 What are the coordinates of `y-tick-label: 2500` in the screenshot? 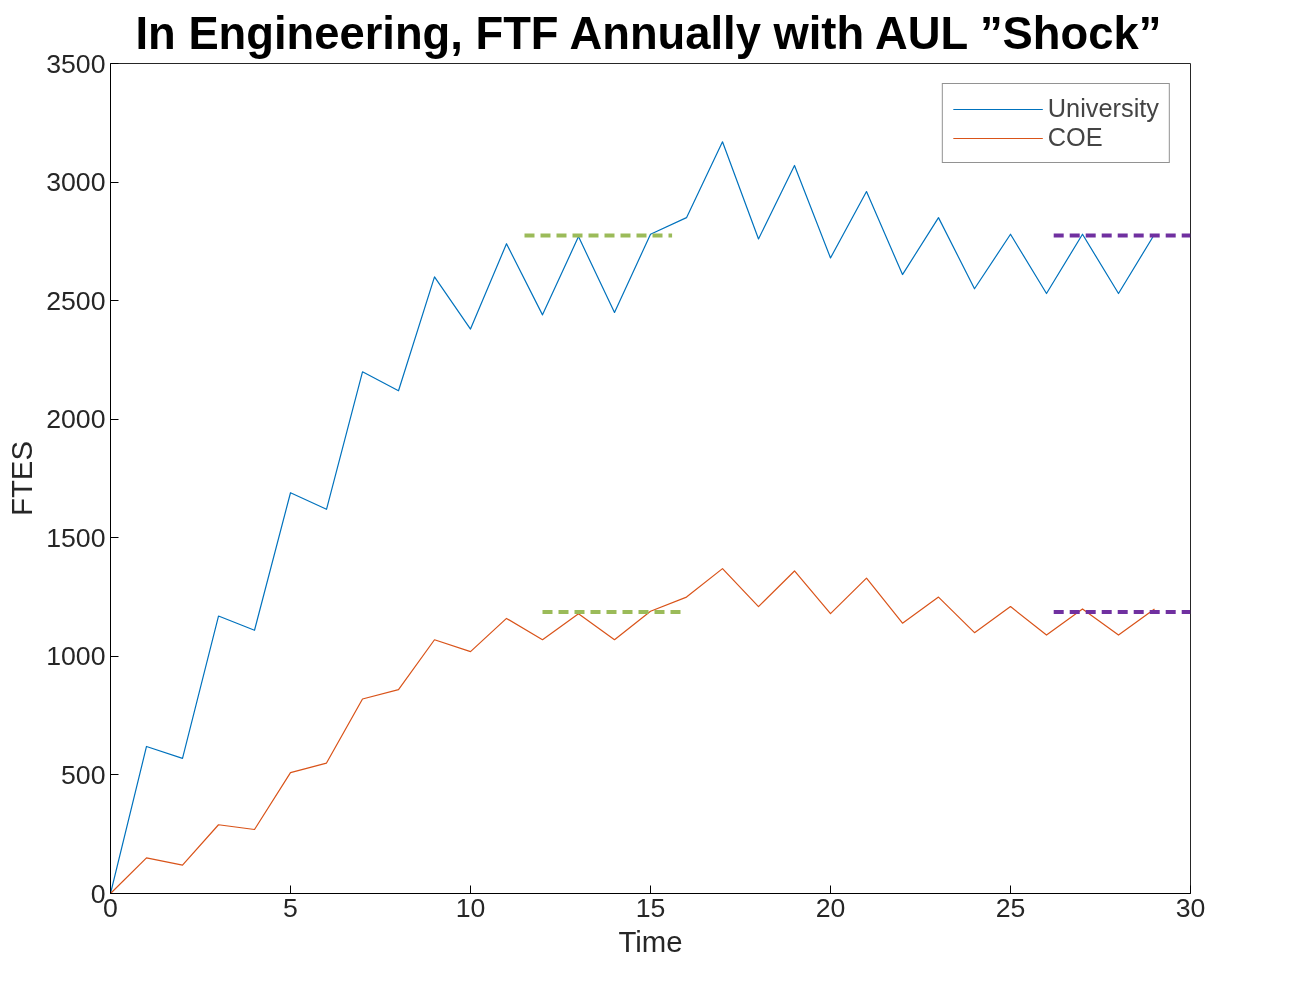 It's located at (76, 300).